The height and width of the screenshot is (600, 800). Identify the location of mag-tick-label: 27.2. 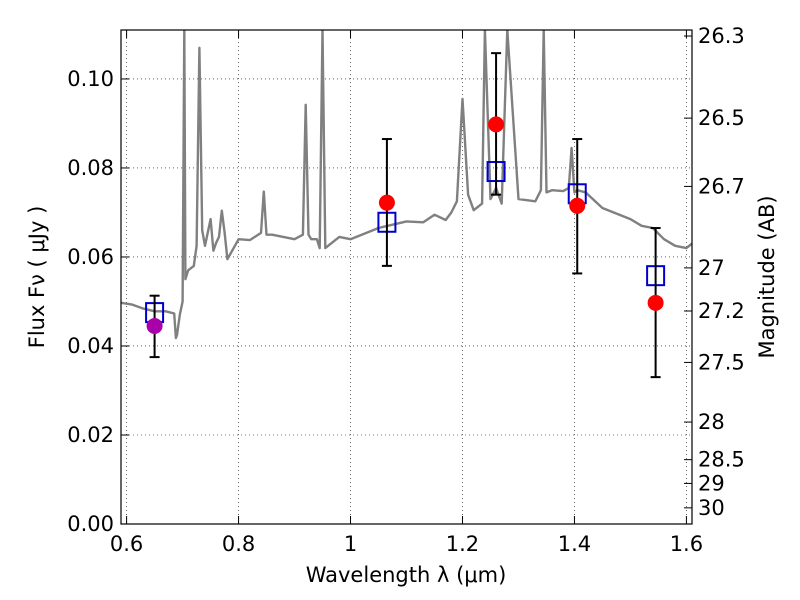
(721, 311).